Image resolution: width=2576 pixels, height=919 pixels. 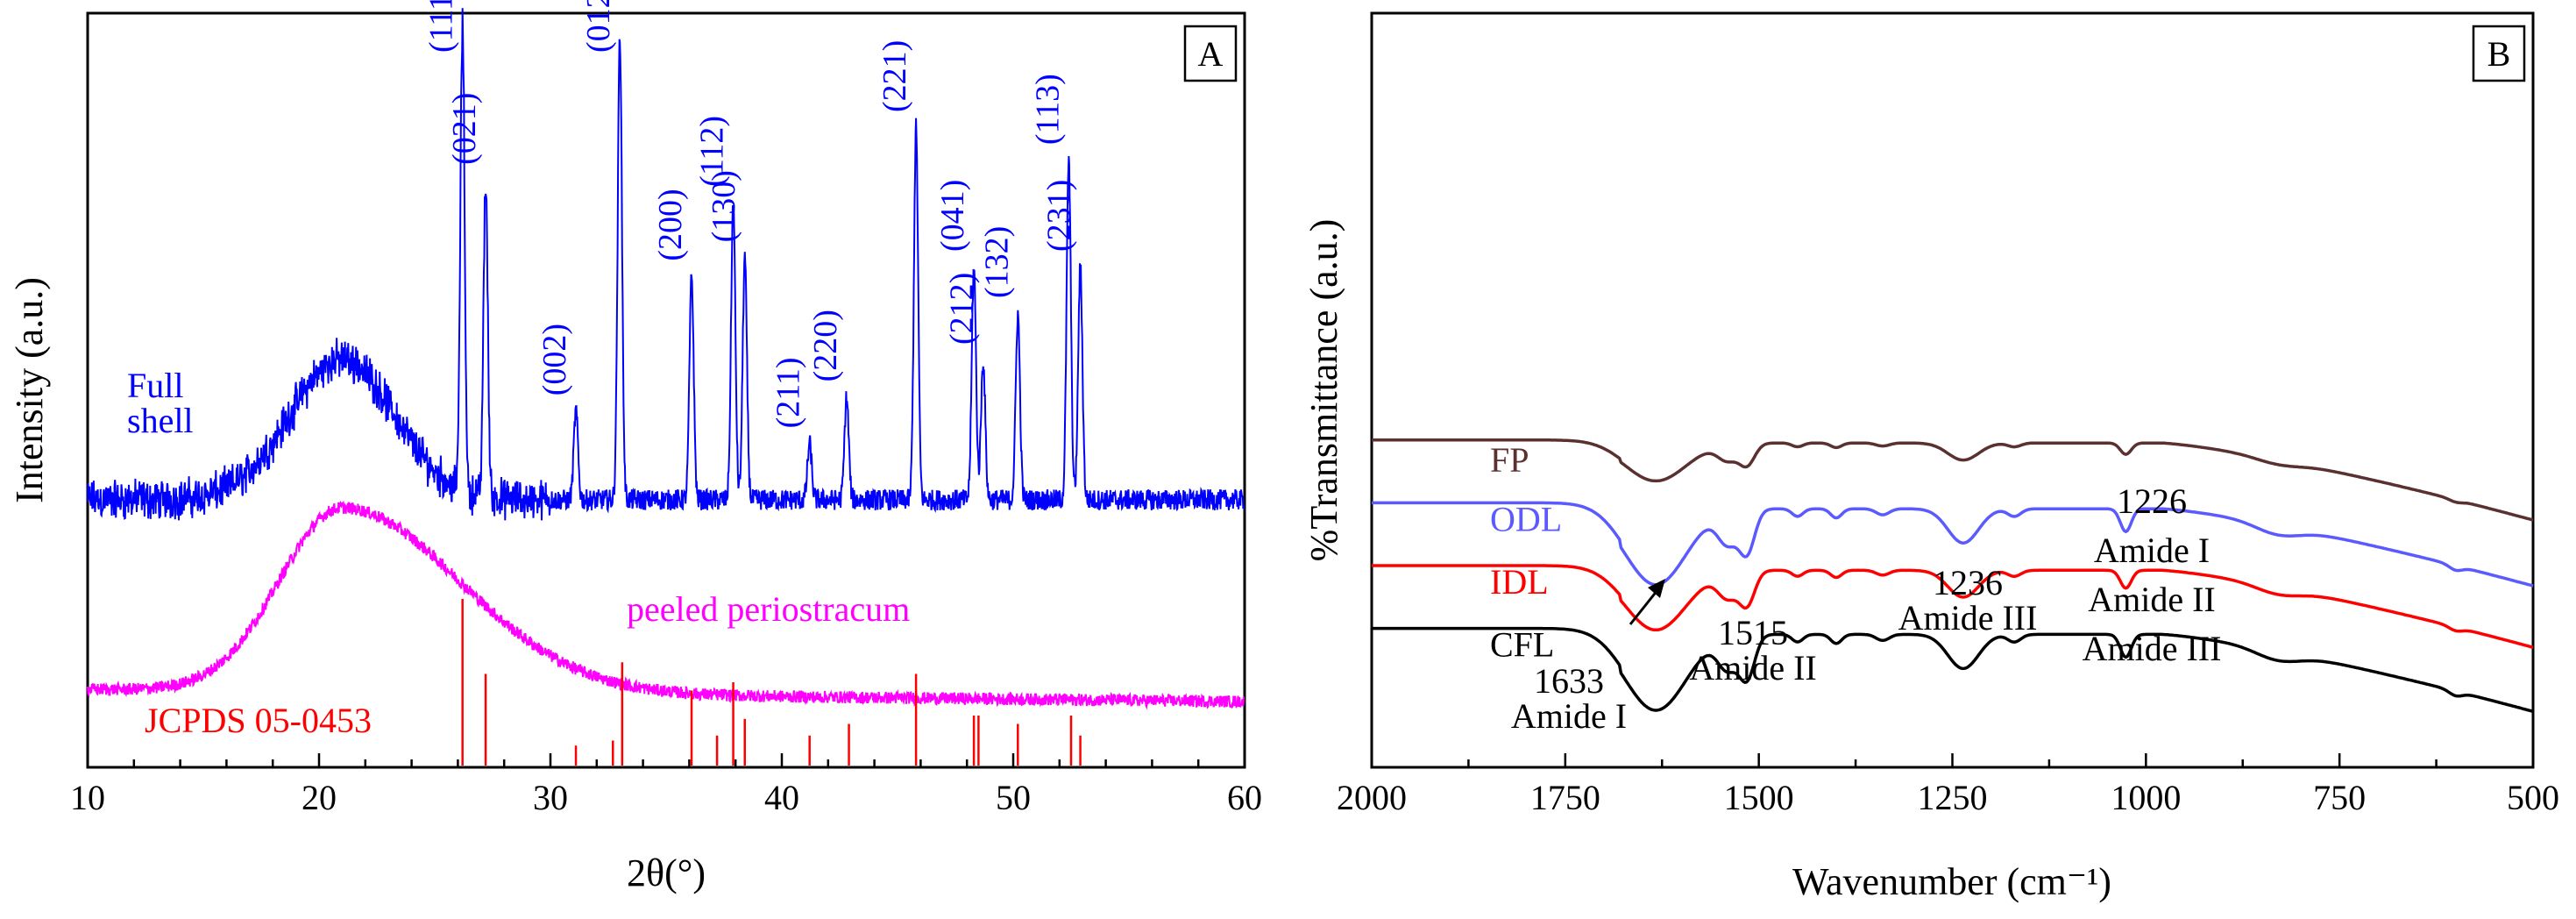 What do you see at coordinates (1953, 798) in the screenshot?
I see `panel-b-x-tick-label: 1250` at bounding box center [1953, 798].